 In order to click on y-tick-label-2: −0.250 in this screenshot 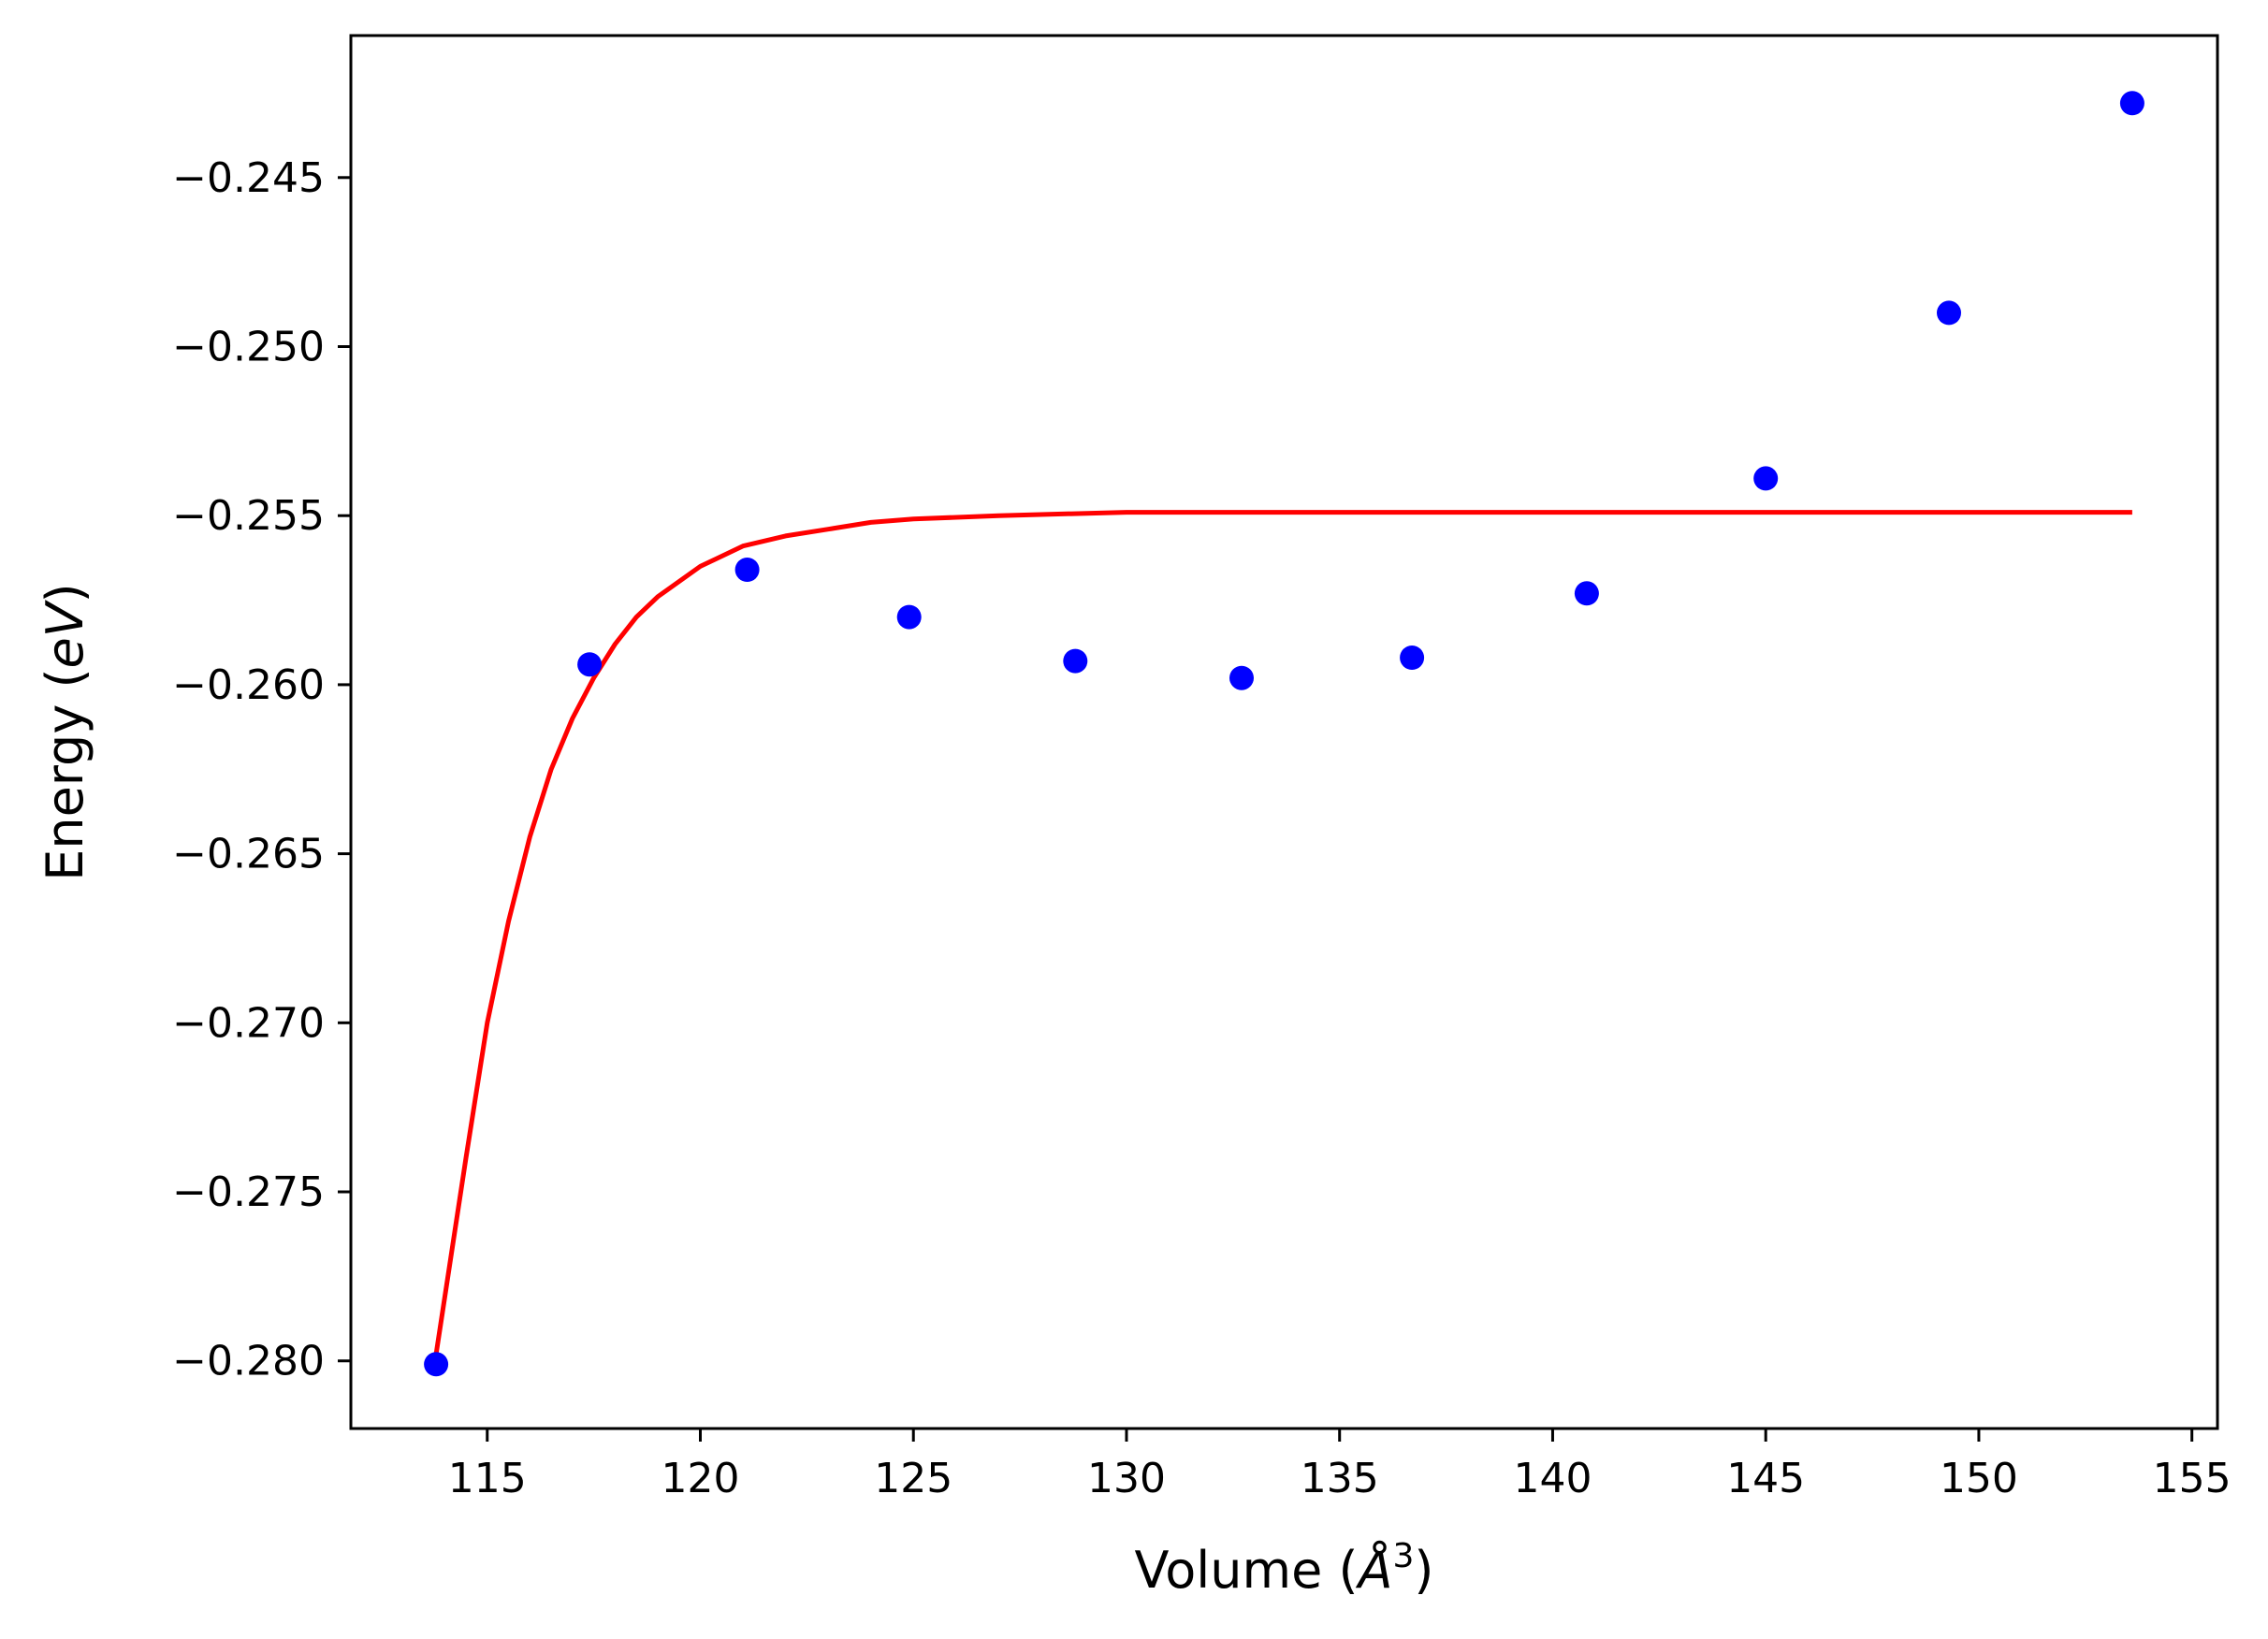, I will do `click(249, 346)`.